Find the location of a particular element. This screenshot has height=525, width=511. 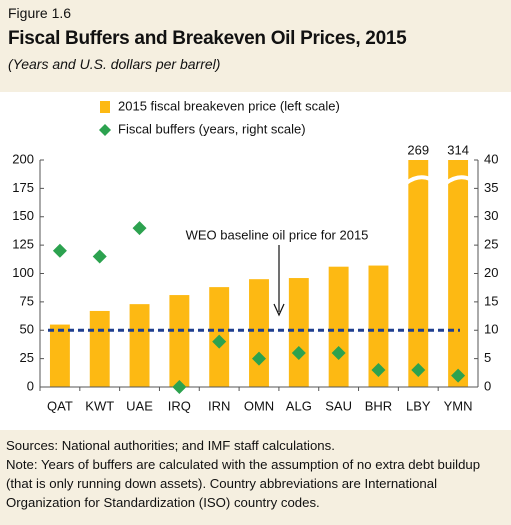

annotation: WEO baseline oil price for 2015 is located at coordinates (277, 234).